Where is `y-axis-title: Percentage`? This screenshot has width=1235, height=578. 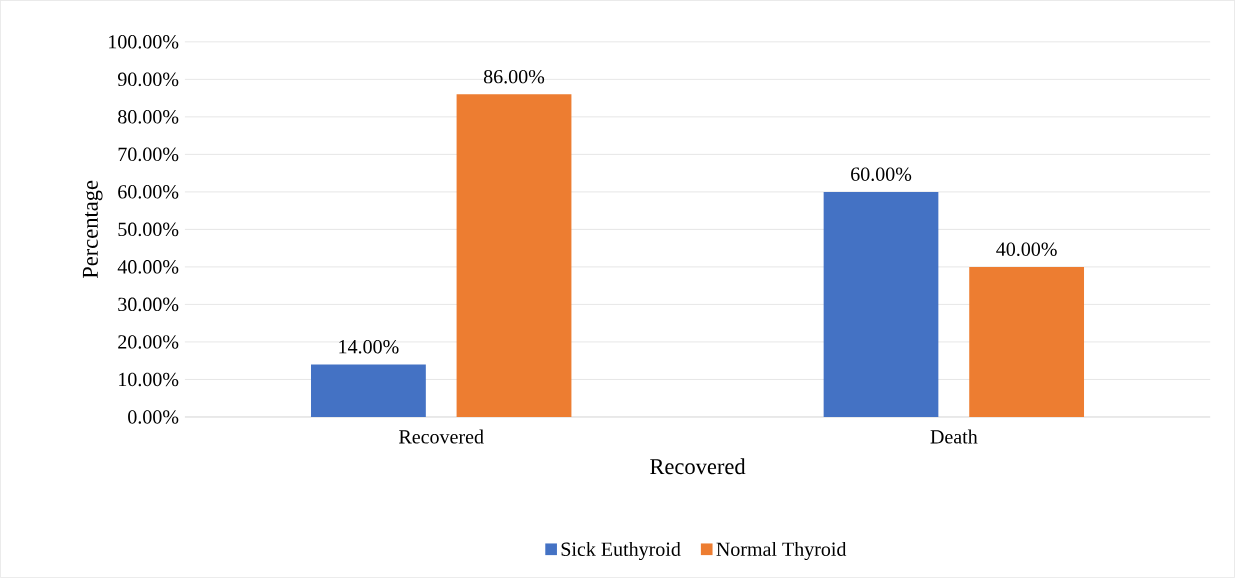
y-axis-title: Percentage is located at coordinates (92, 229).